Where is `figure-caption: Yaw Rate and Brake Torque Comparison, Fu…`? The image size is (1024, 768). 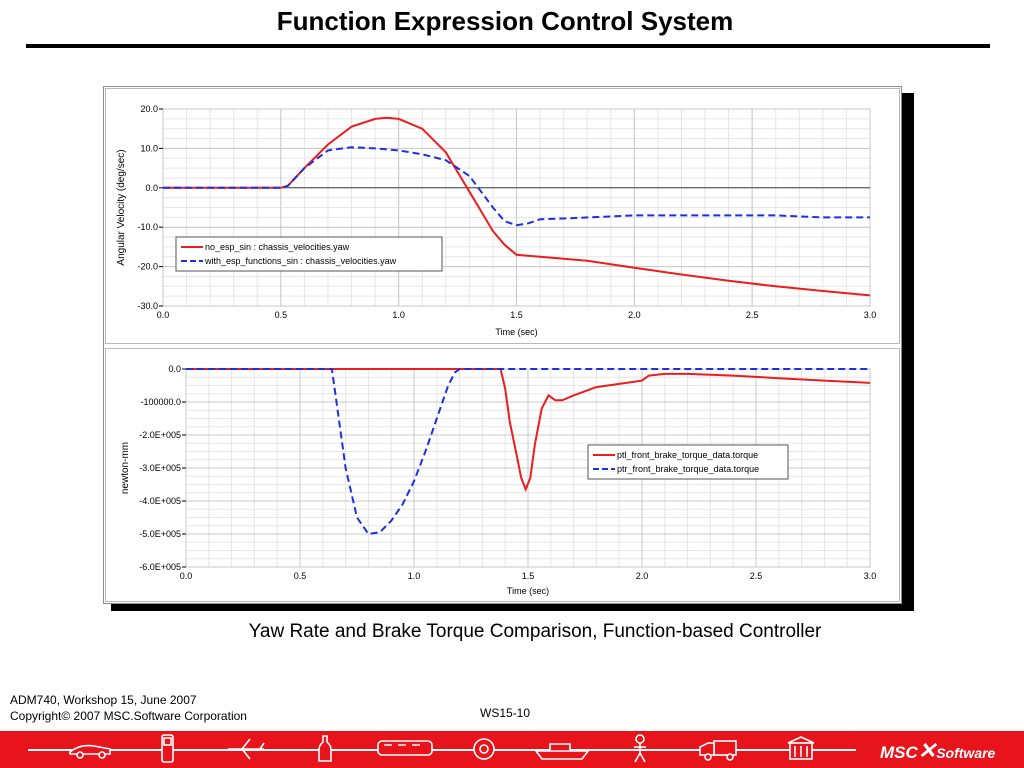
figure-caption: Yaw Rate and Brake Torque Comparison, Fu… is located at coordinates (535, 631).